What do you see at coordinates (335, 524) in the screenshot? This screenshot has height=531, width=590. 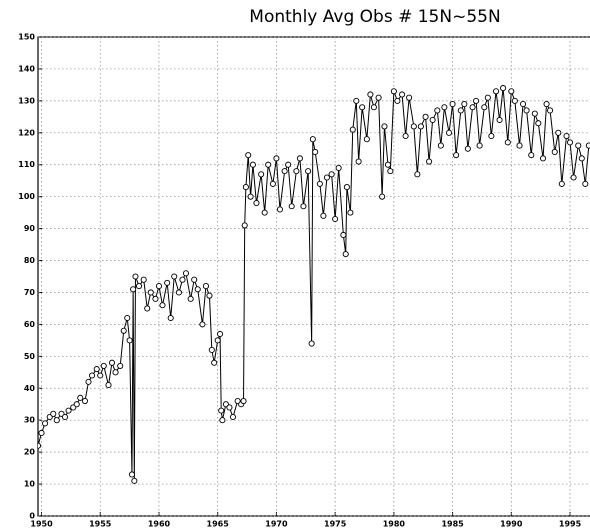 I see `x-tick-label: 1975` at bounding box center [335, 524].